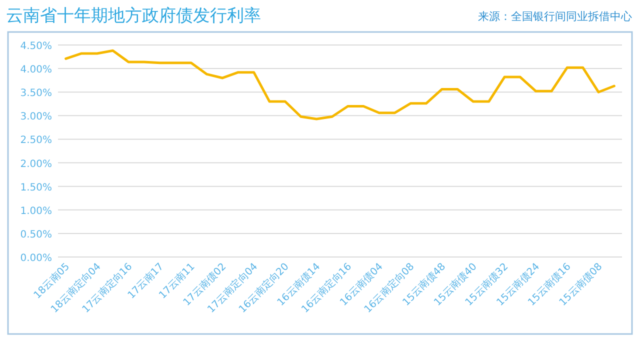 Image resolution: width=640 pixels, height=339 pixels. What do you see at coordinates (36, 140) in the screenshot?
I see `y-tick-label: 2.50%` at bounding box center [36, 140].